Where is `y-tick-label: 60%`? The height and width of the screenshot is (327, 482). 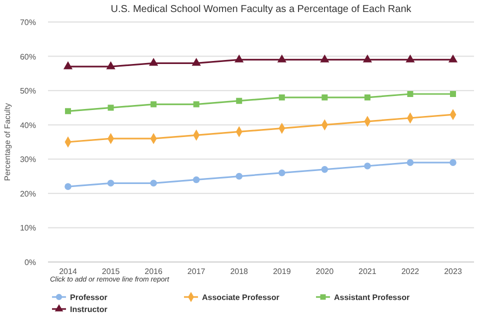
y-tick-label: 60% is located at coordinates (28, 57).